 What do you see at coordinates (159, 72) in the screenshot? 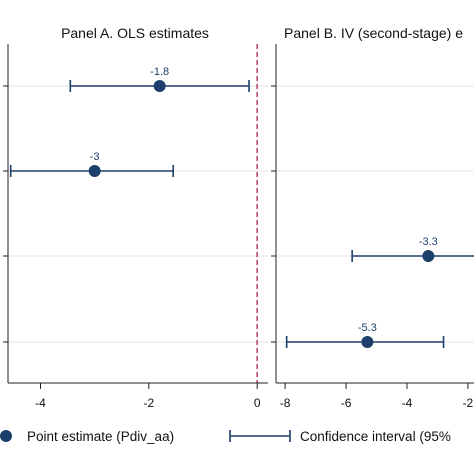
I see `panel-a-data-label-0: -1.8` at bounding box center [159, 72].